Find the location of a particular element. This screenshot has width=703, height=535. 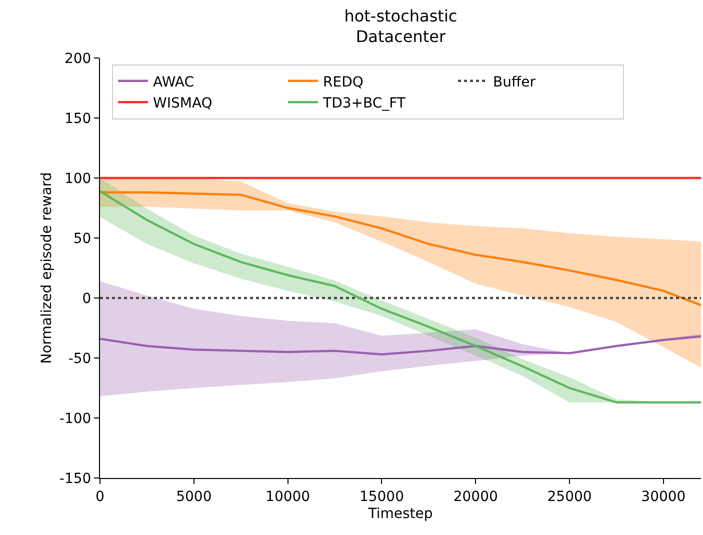

y-tick-label: -150 is located at coordinates (75, 478).